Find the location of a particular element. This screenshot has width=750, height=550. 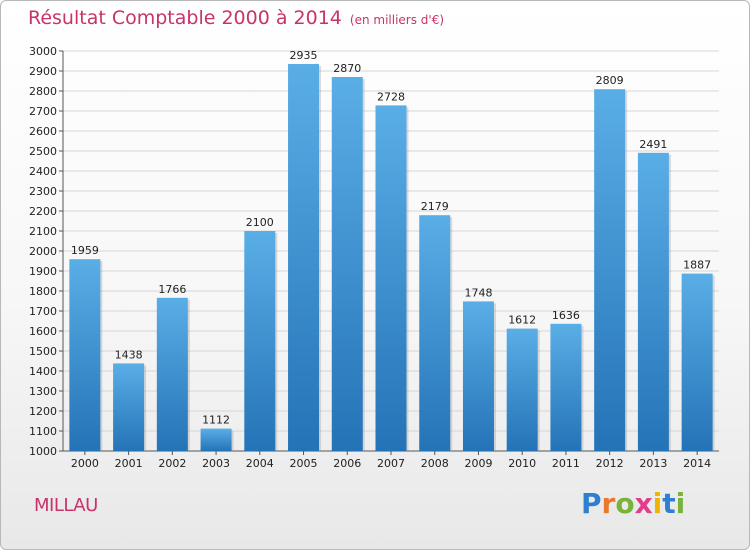

y-tick-label: 2200 is located at coordinates (43, 211).